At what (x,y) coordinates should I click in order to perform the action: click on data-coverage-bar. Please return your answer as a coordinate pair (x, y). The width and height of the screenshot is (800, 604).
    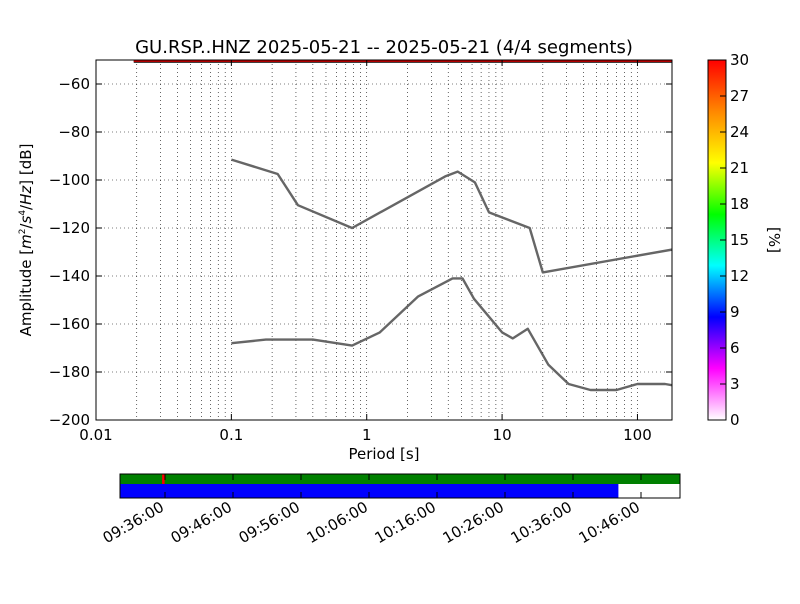
    Looking at the image, I should click on (400, 479).